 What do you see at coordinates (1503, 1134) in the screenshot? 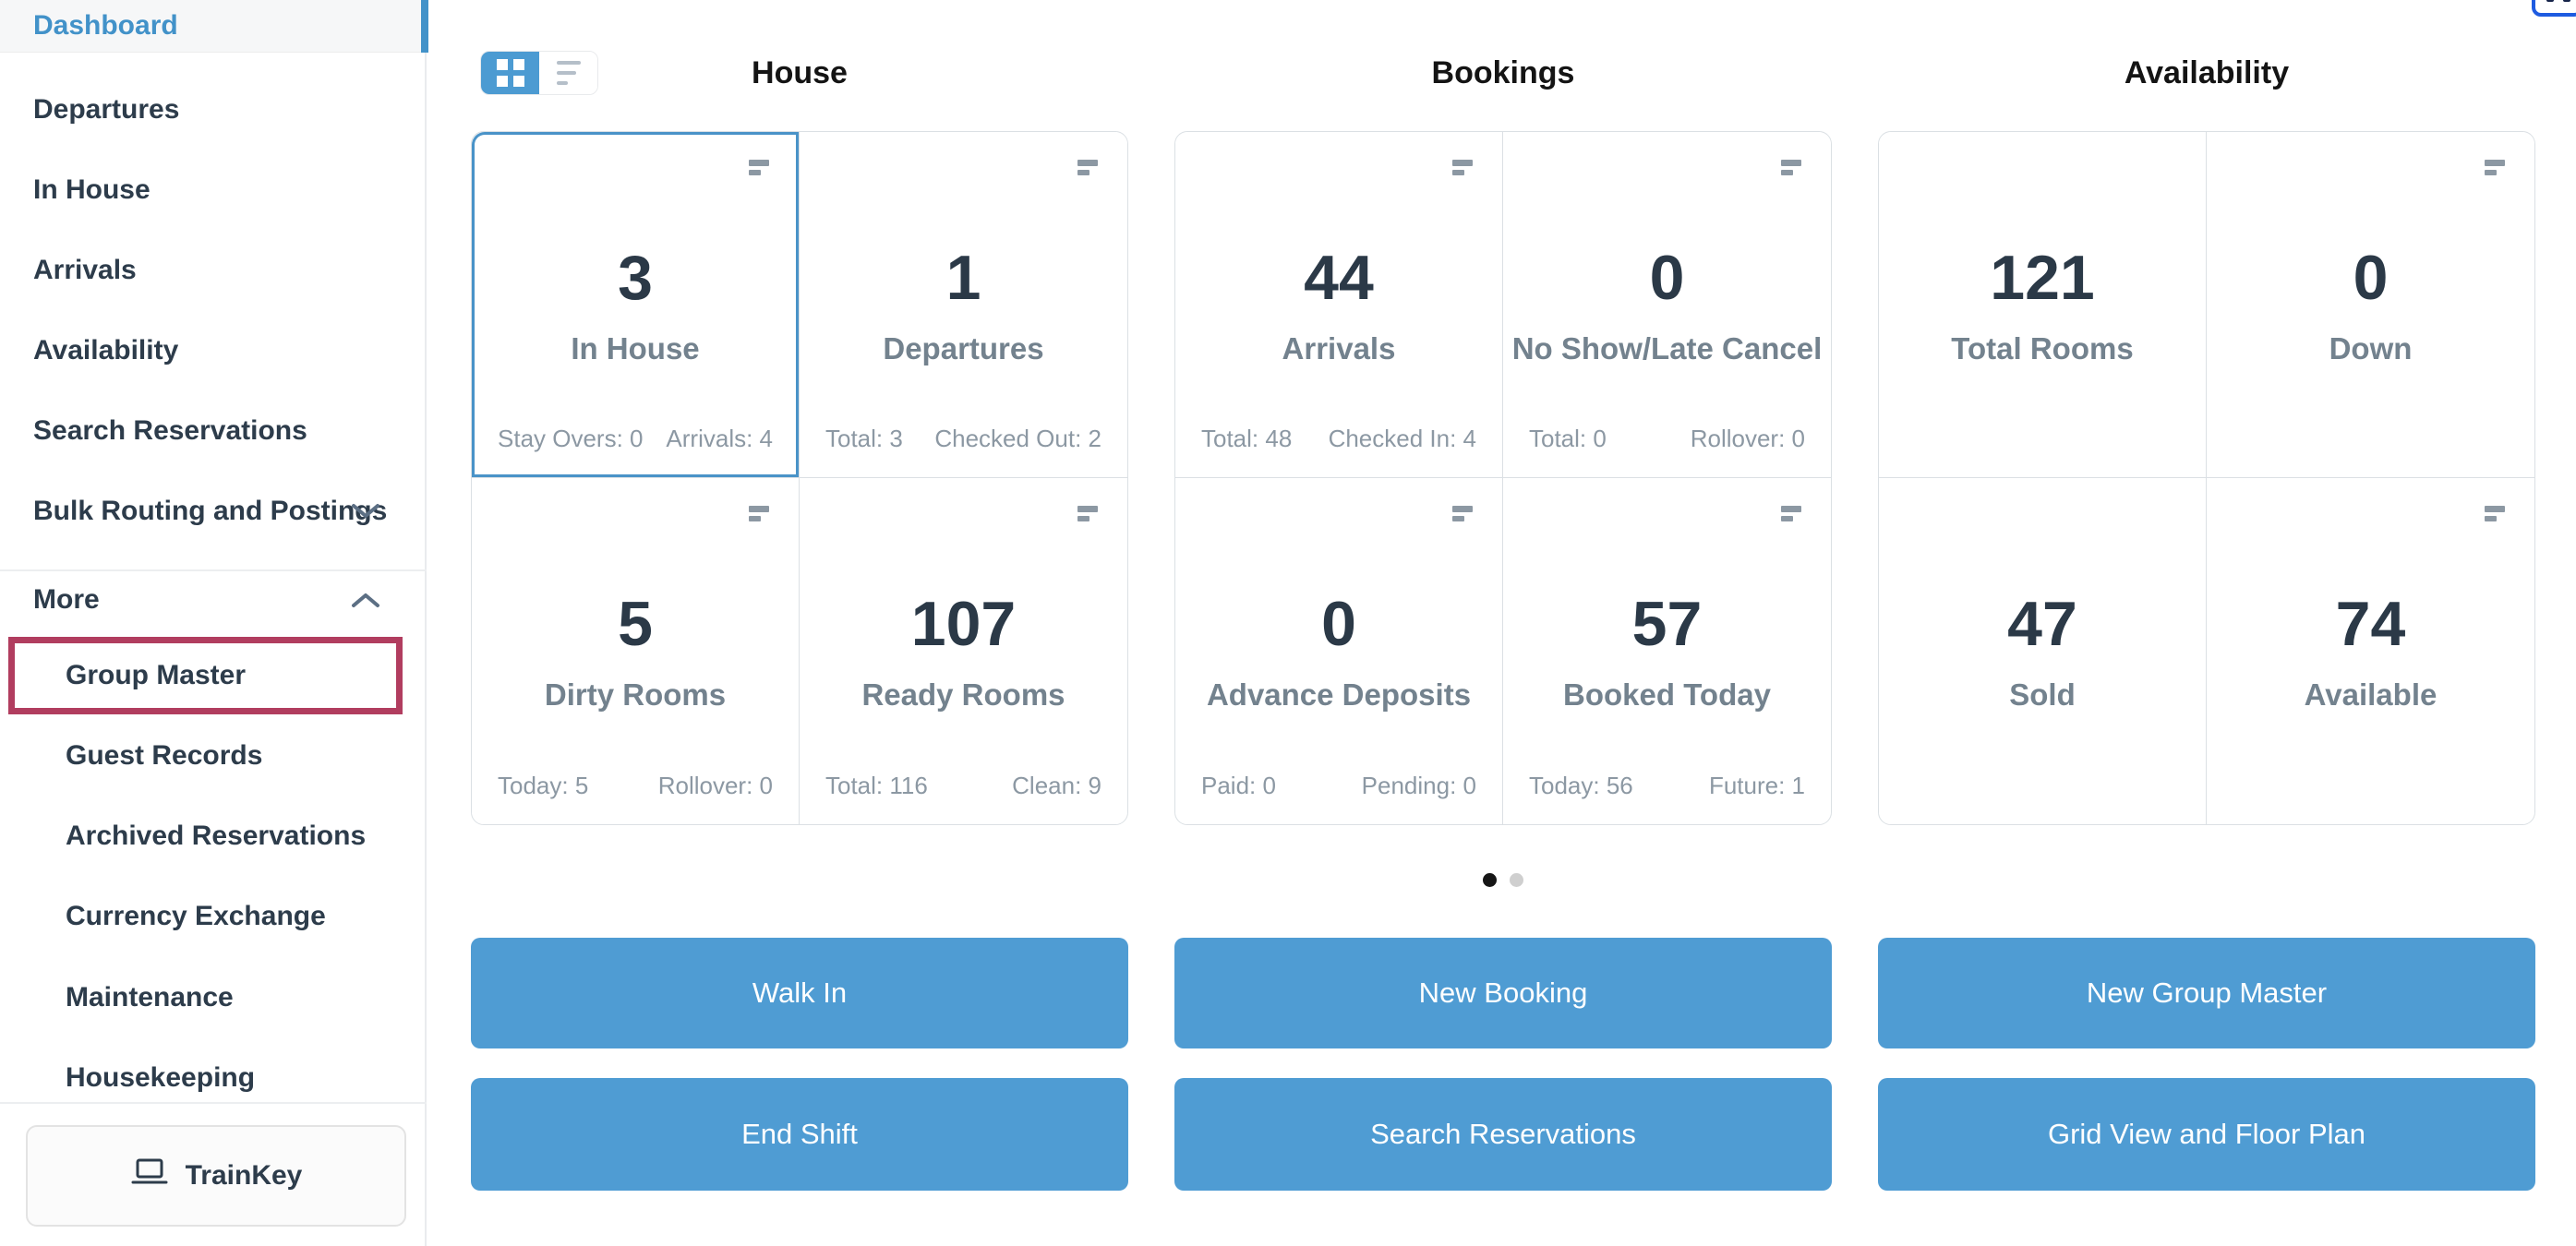
I see `search-reservations-button: Search Reservations` at bounding box center [1503, 1134].